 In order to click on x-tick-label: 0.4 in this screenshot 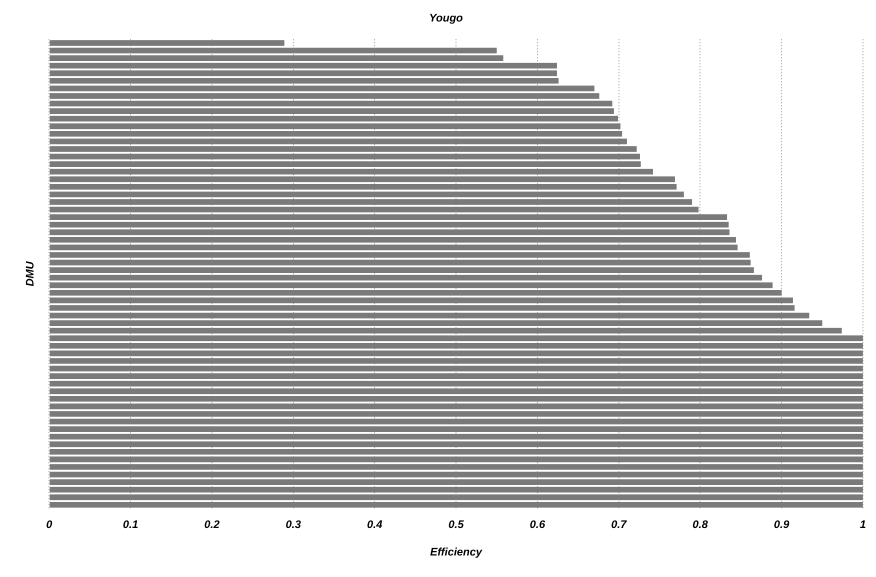, I will do `click(374, 525)`.